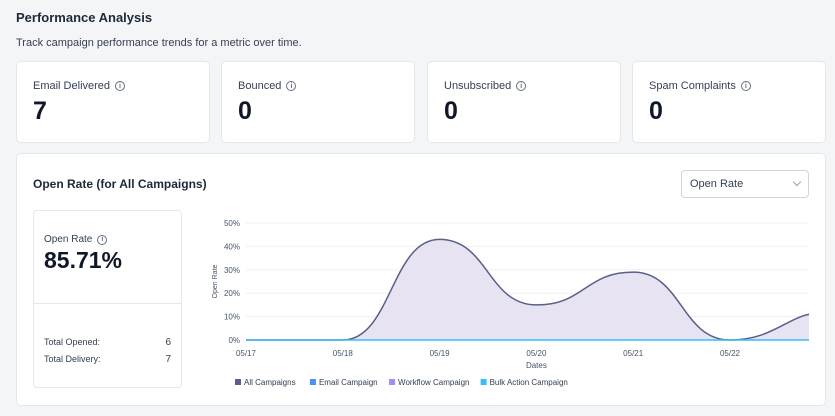 The image size is (835, 416). Describe the element at coordinates (72, 86) in the screenshot. I see `metric-label: Email Delivered` at that location.